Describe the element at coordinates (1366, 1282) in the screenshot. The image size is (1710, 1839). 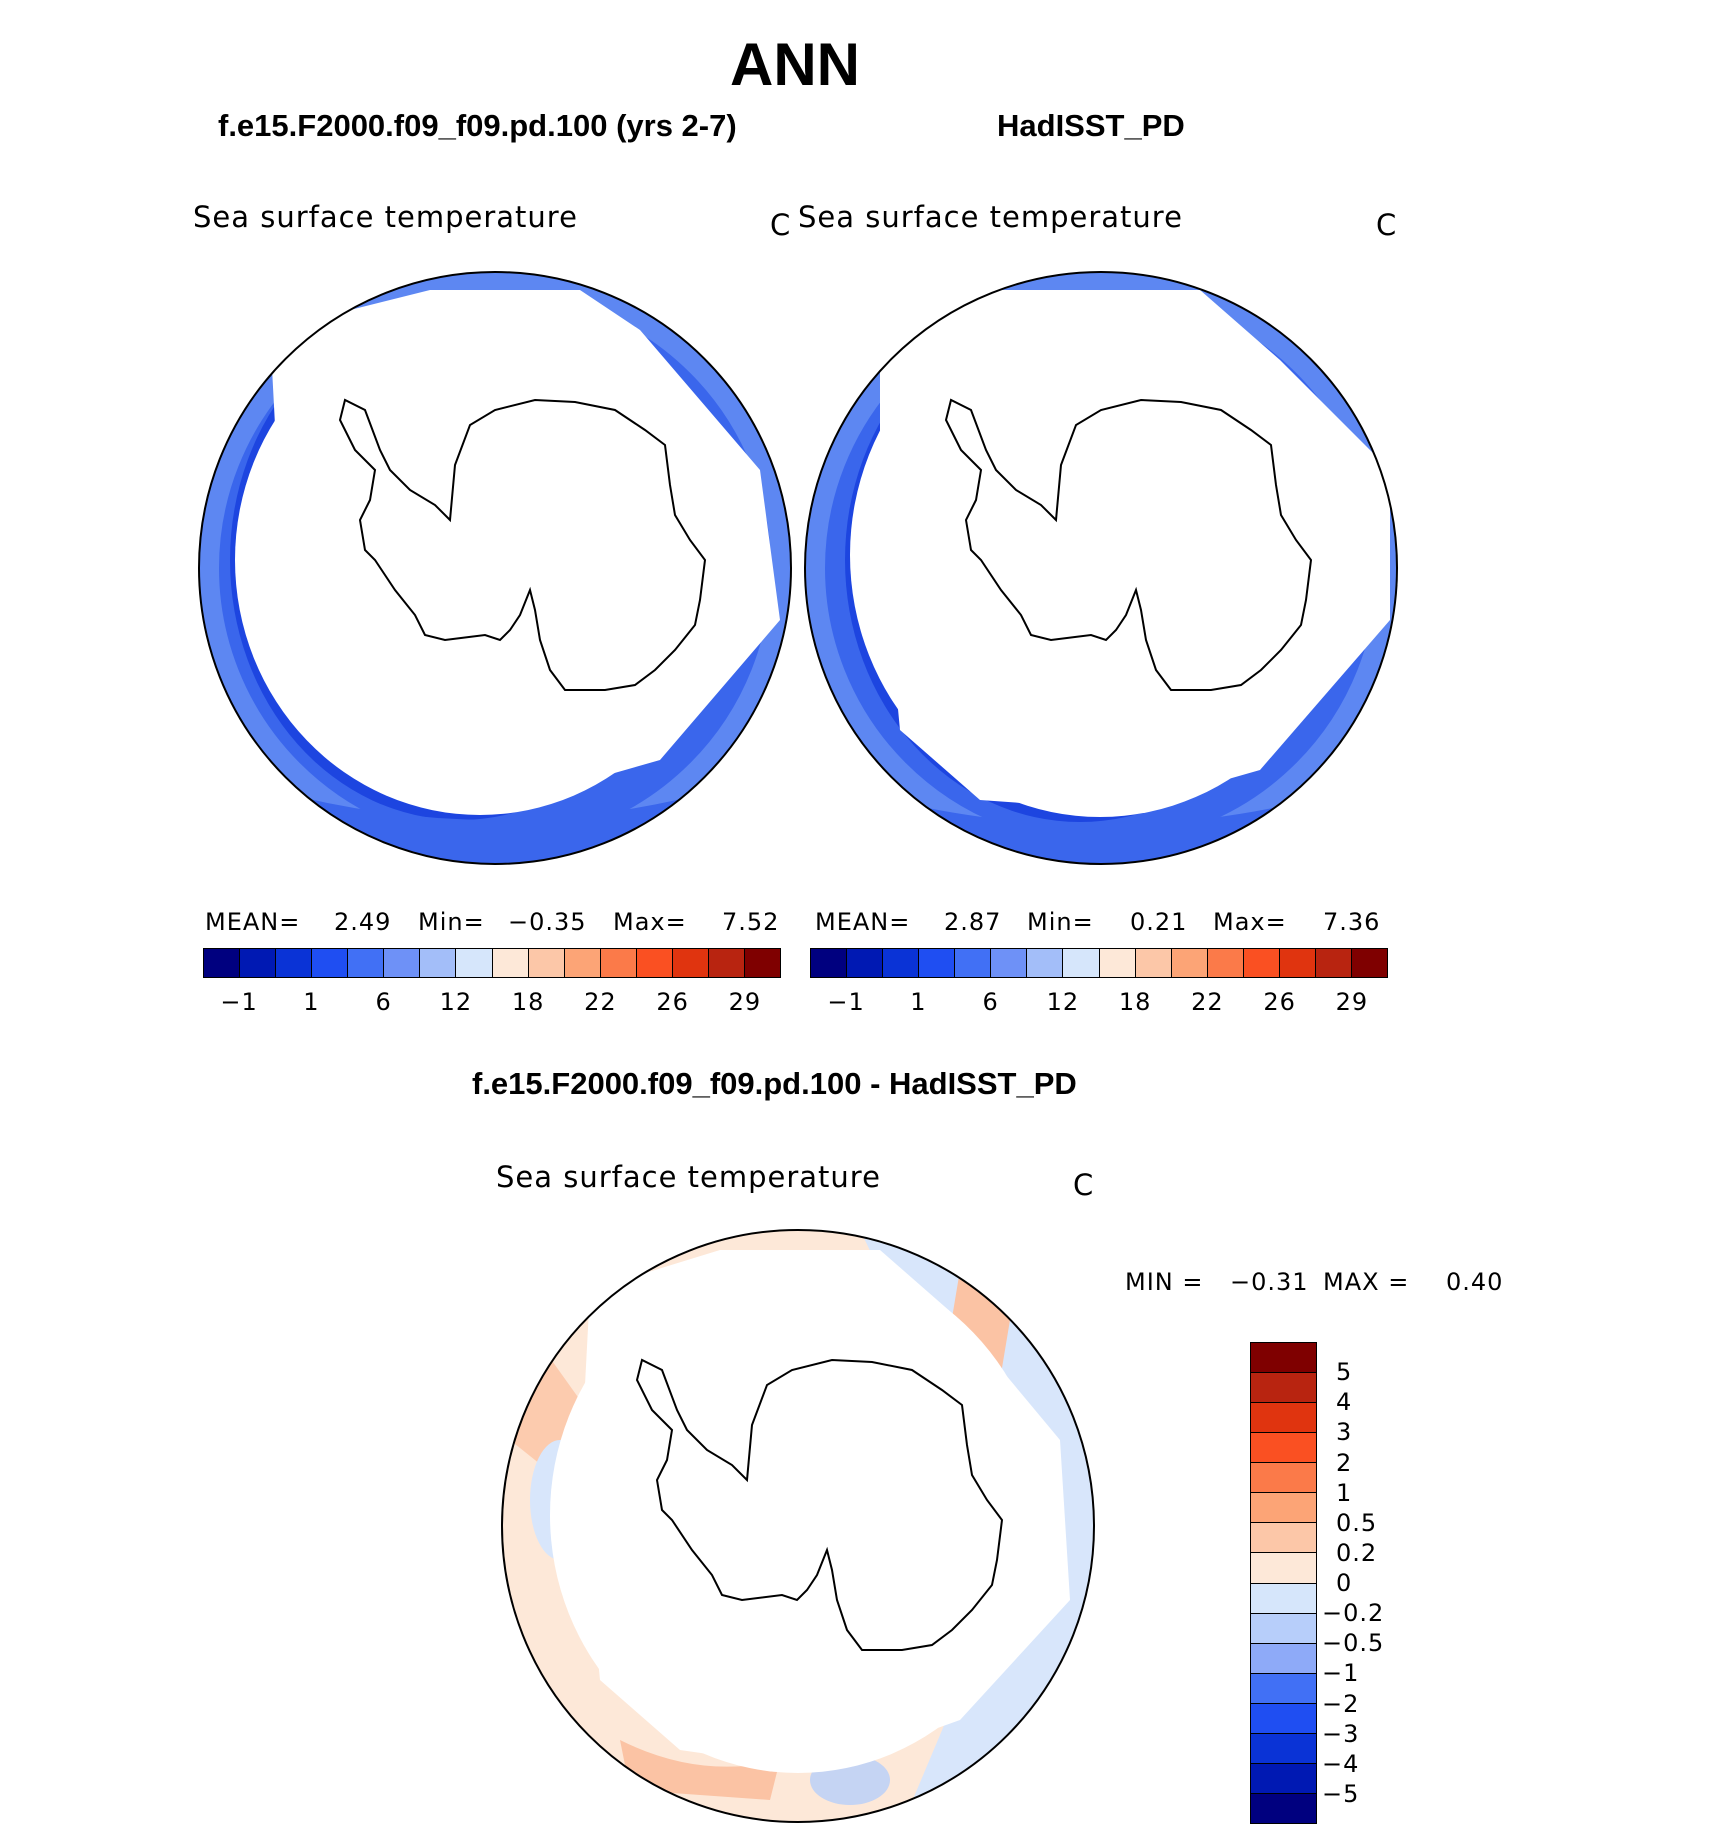
I see `difference-max-label: MAX =` at that location.